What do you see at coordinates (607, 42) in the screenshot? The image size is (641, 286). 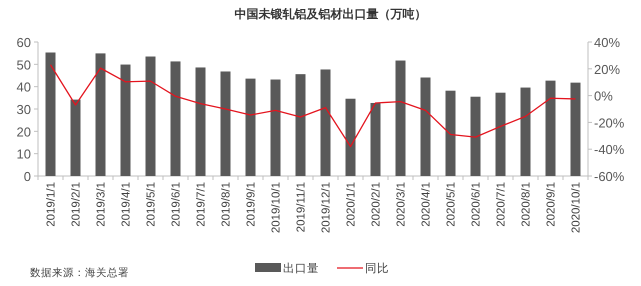 I see `y2-tick-label: 40%` at bounding box center [607, 42].